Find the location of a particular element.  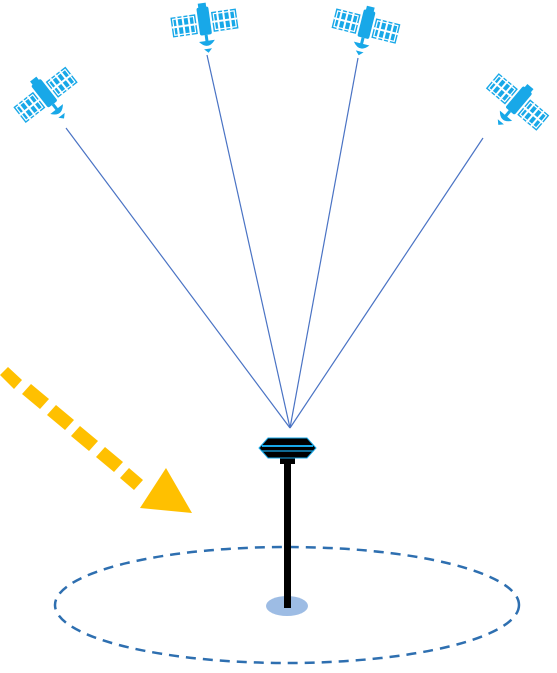

gnss-antenna-icon is located at coordinates (287, 448).